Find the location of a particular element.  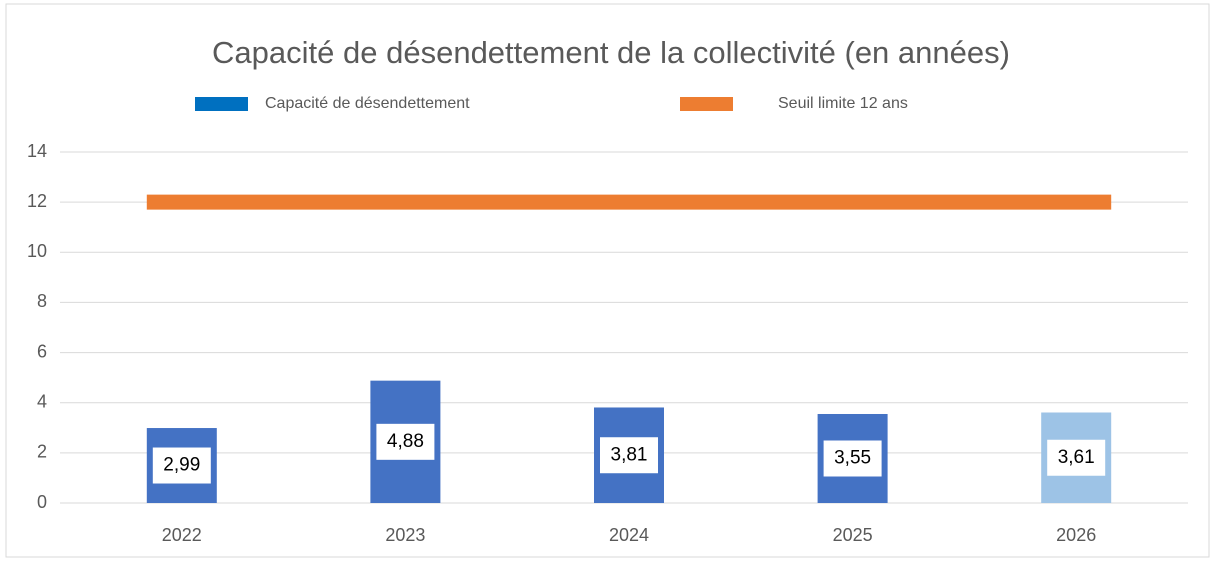

x-tick-label: 2025 is located at coordinates (853, 535).